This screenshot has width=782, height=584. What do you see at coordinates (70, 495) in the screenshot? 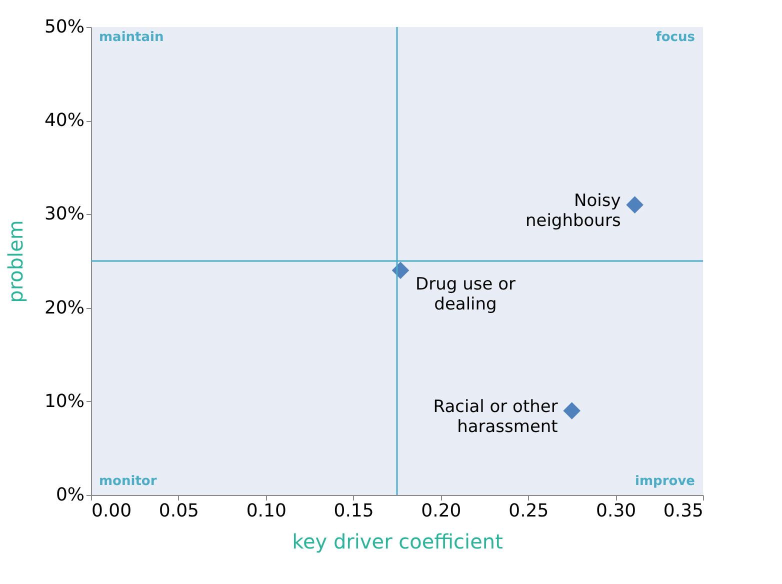
I see `y-tick-label: 0%` at bounding box center [70, 495].